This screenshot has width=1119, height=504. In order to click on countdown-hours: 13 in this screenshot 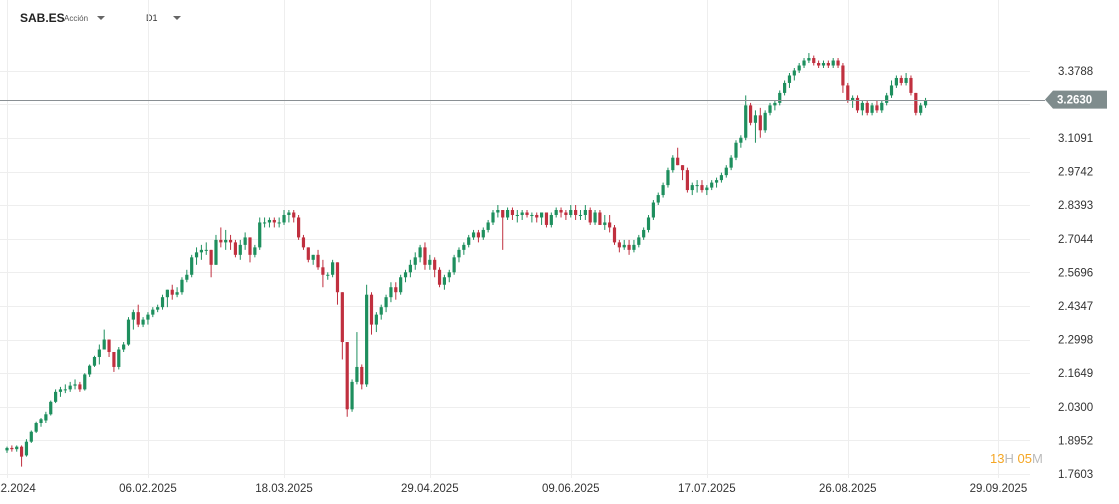, I will do `click(997, 458)`.